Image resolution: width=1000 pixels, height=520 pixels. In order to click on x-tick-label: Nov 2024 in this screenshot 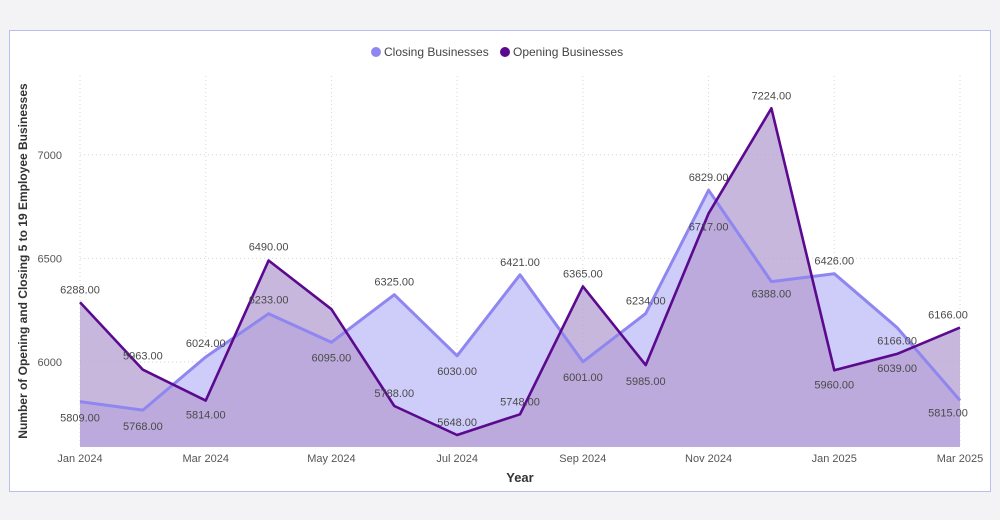, I will do `click(708, 459)`.